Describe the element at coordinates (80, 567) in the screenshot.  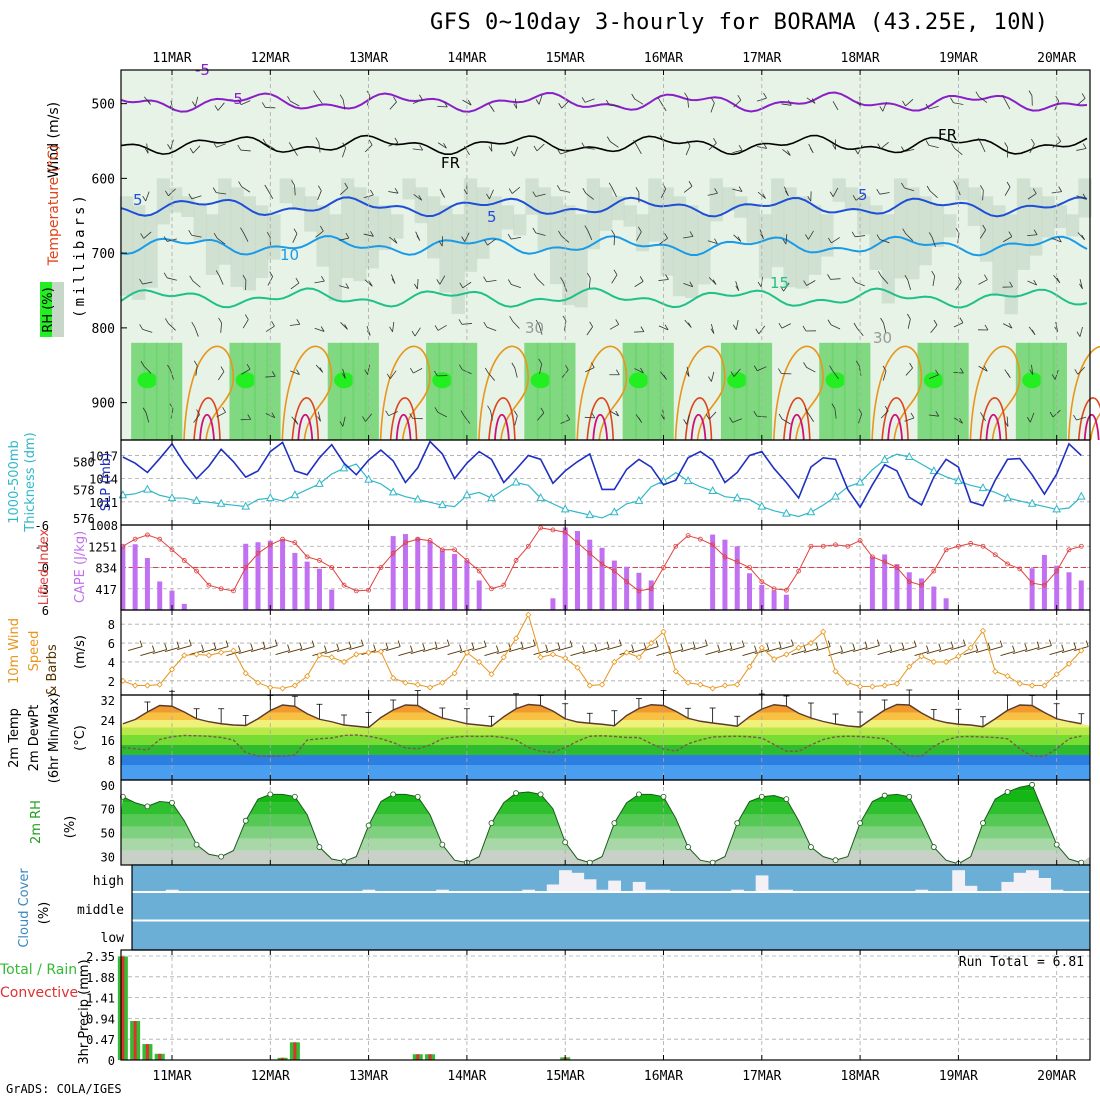
I see `axis-label-cape: CAPE (J/kg)` at that location.